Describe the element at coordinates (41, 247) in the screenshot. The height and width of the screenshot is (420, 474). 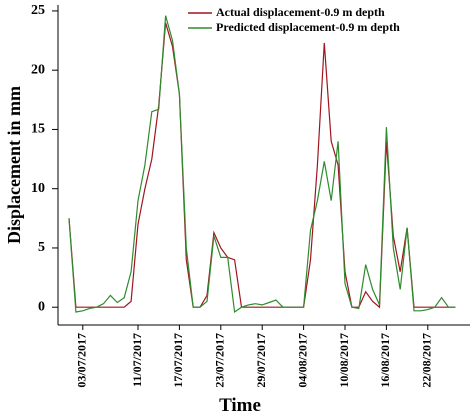
I see `y-tick-label: 5` at that location.